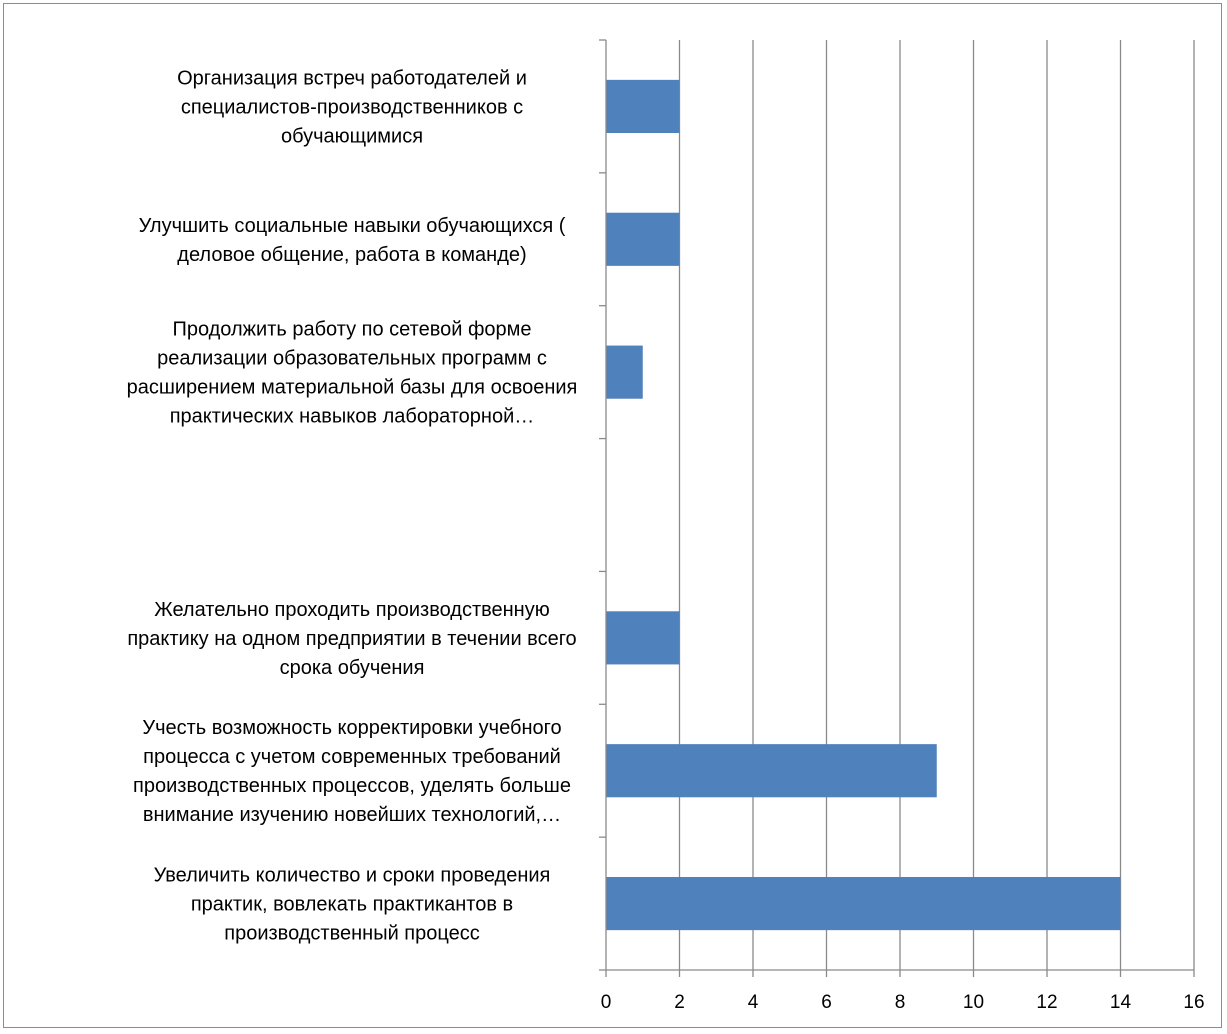 Image resolution: width=1227 pixels, height=1034 pixels. I want to click on category-label-0-line-2: обучающимися, so click(352, 136).